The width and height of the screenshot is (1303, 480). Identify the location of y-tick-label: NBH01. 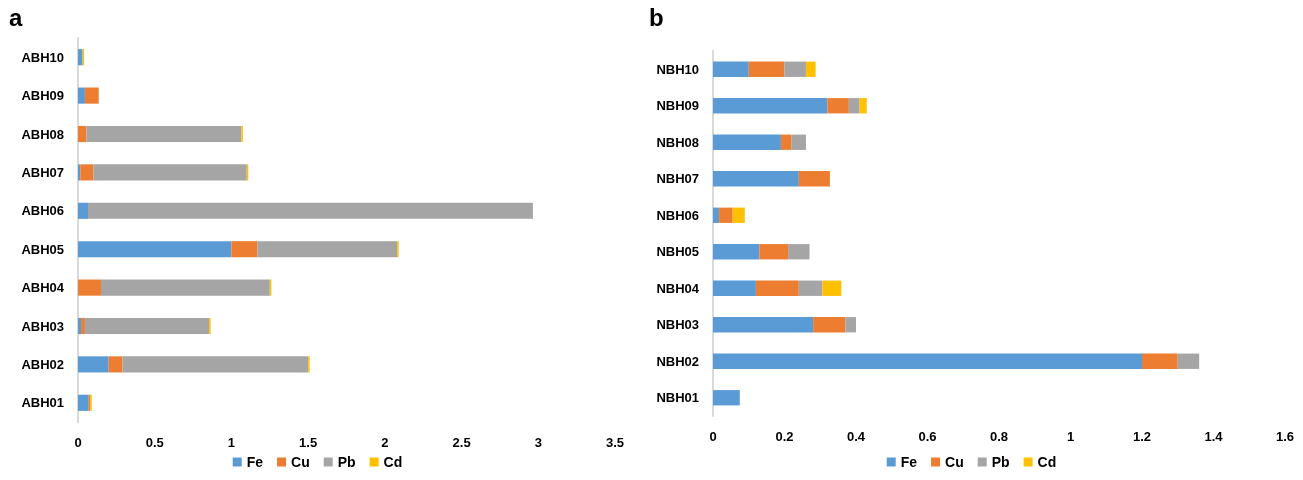
(677, 398).